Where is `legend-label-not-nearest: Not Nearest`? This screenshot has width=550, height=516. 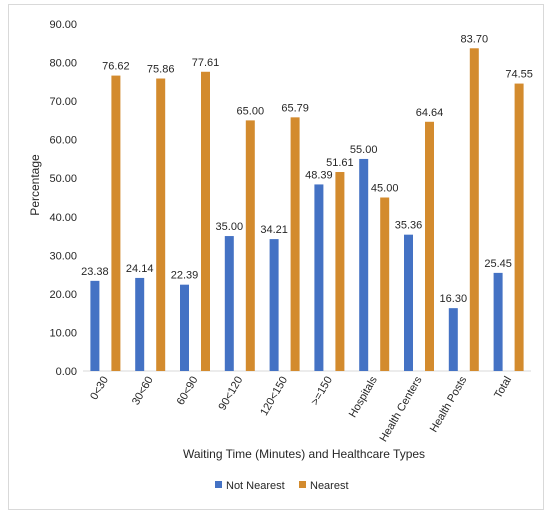
legend-label-not-nearest: Not Nearest is located at coordinates (255, 486).